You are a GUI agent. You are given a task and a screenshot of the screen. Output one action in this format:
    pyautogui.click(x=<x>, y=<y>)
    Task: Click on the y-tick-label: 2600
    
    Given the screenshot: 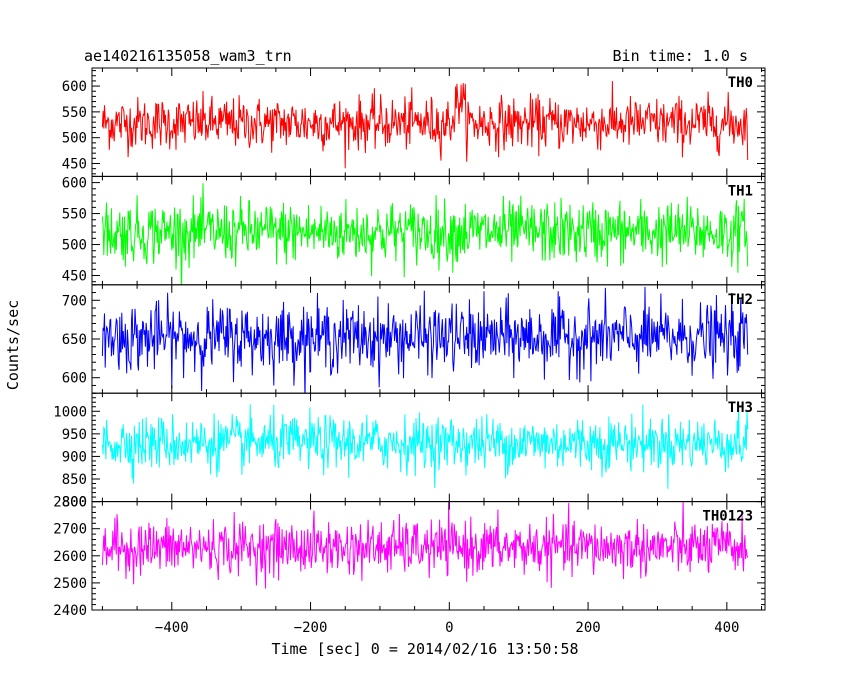 What is the action you would take?
    pyautogui.click(x=70, y=557)
    